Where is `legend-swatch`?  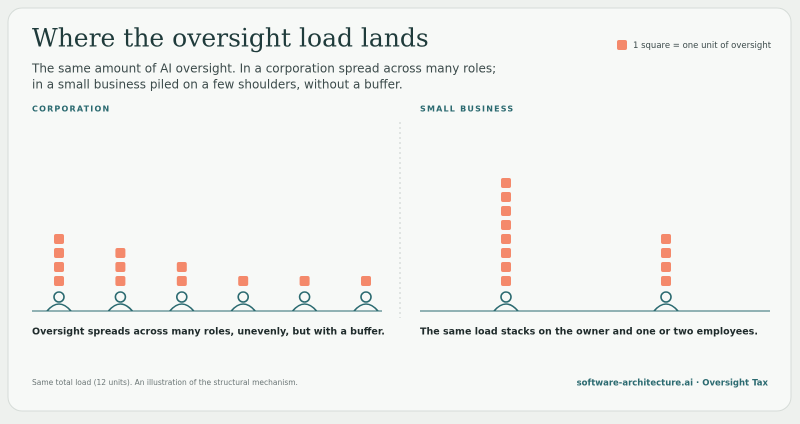 legend-swatch is located at coordinates (622, 45).